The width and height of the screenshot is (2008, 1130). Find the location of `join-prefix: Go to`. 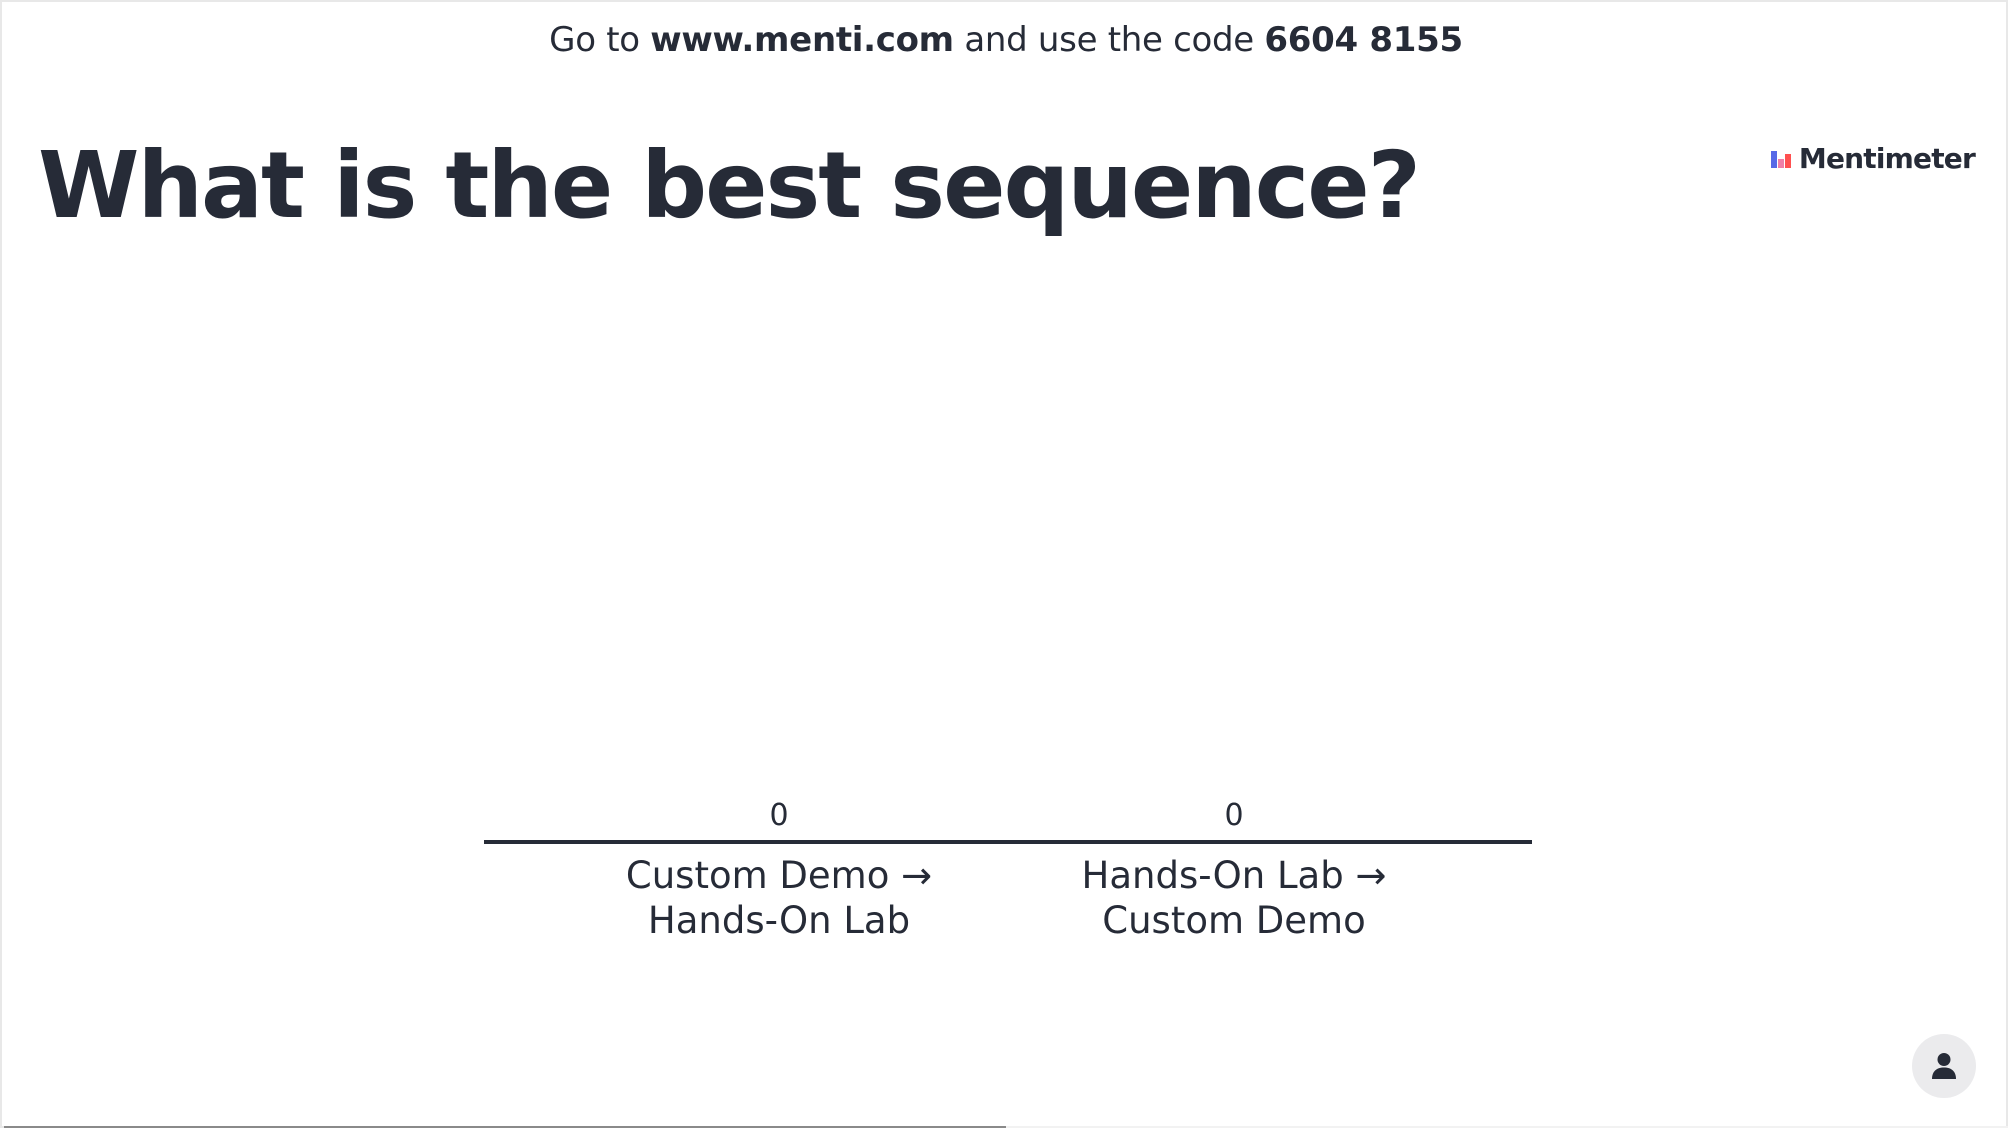

join-prefix: Go to is located at coordinates (594, 40).